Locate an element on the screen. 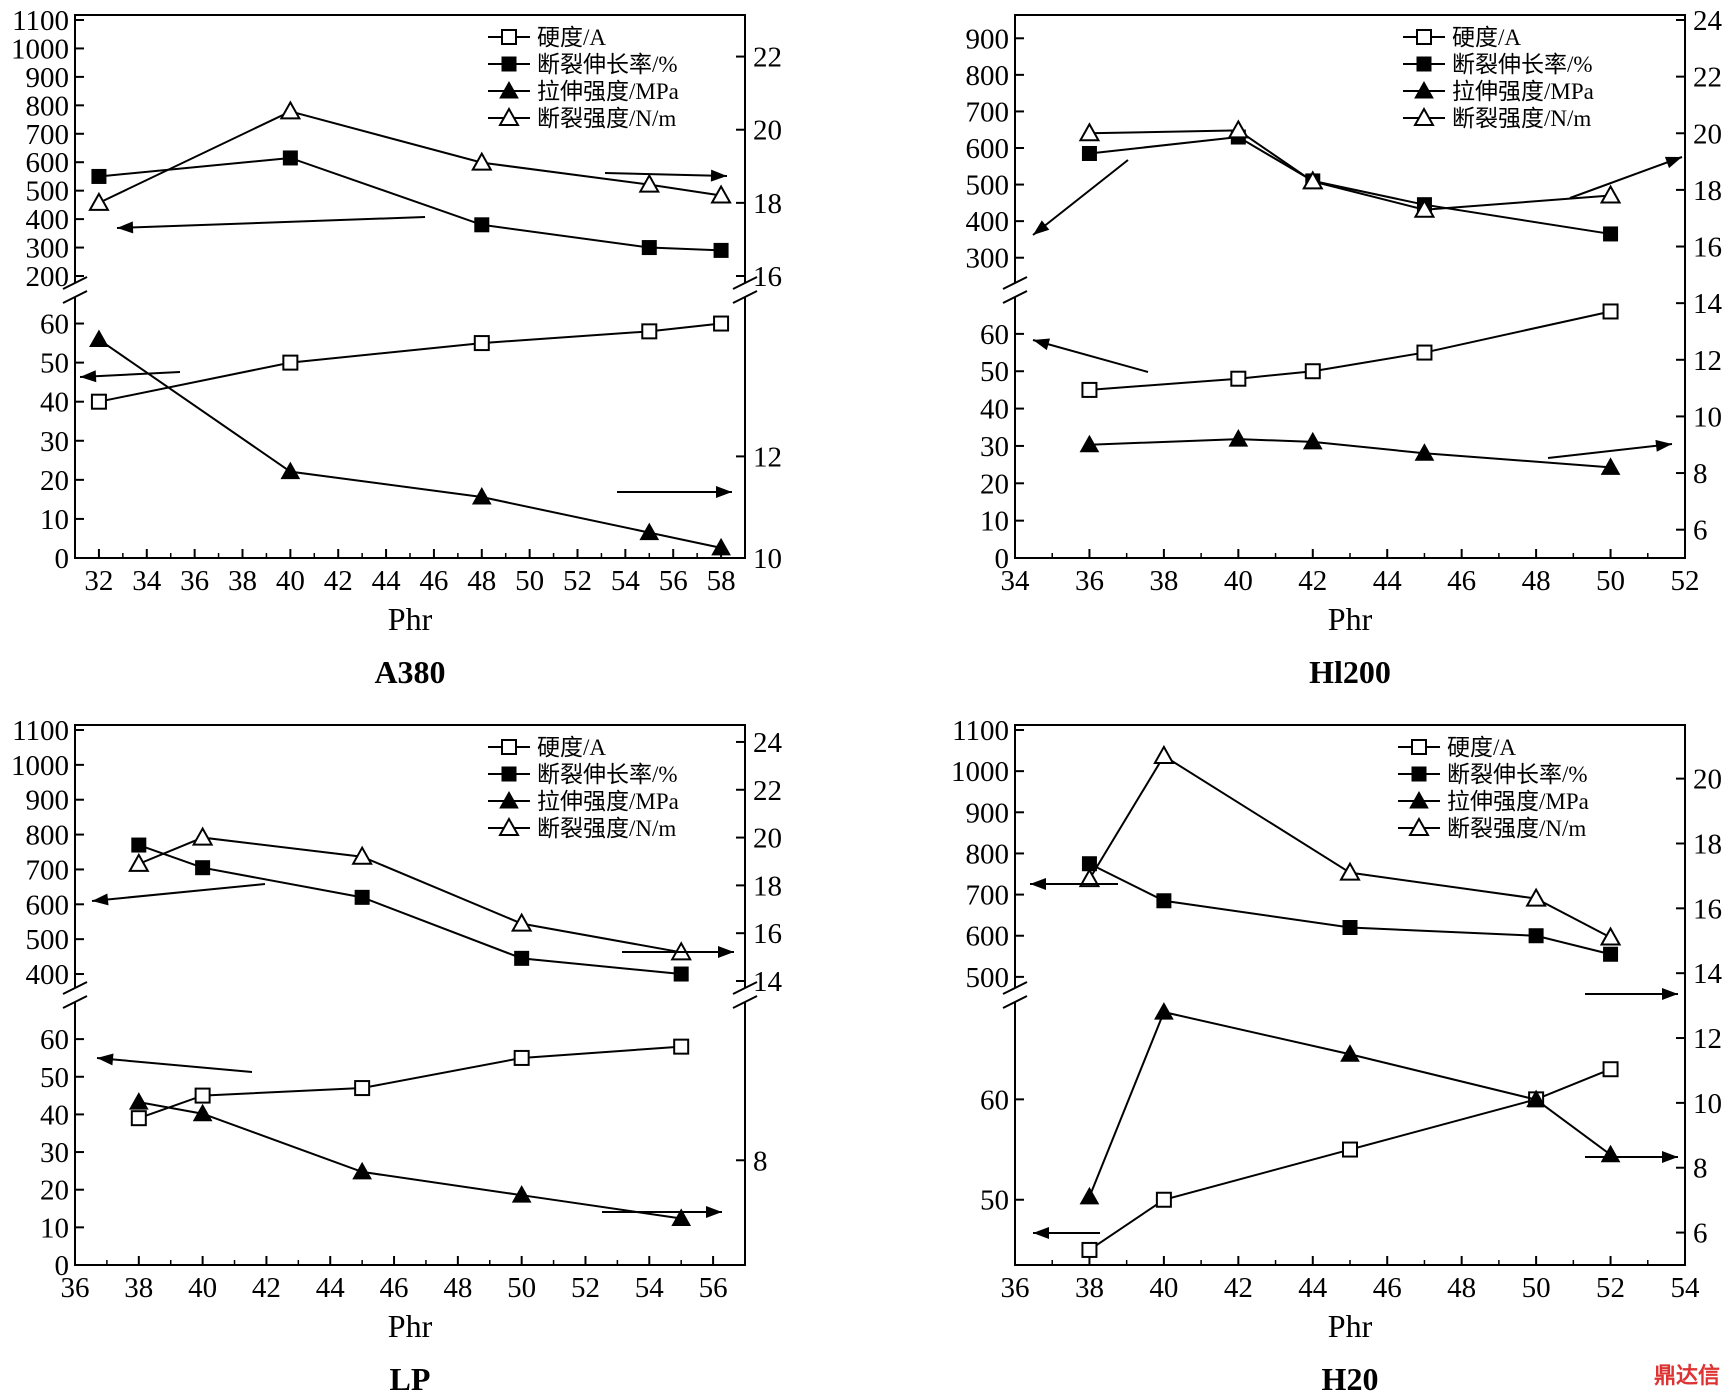  left-y-tick-label: 1100 is located at coordinates (40, 21).